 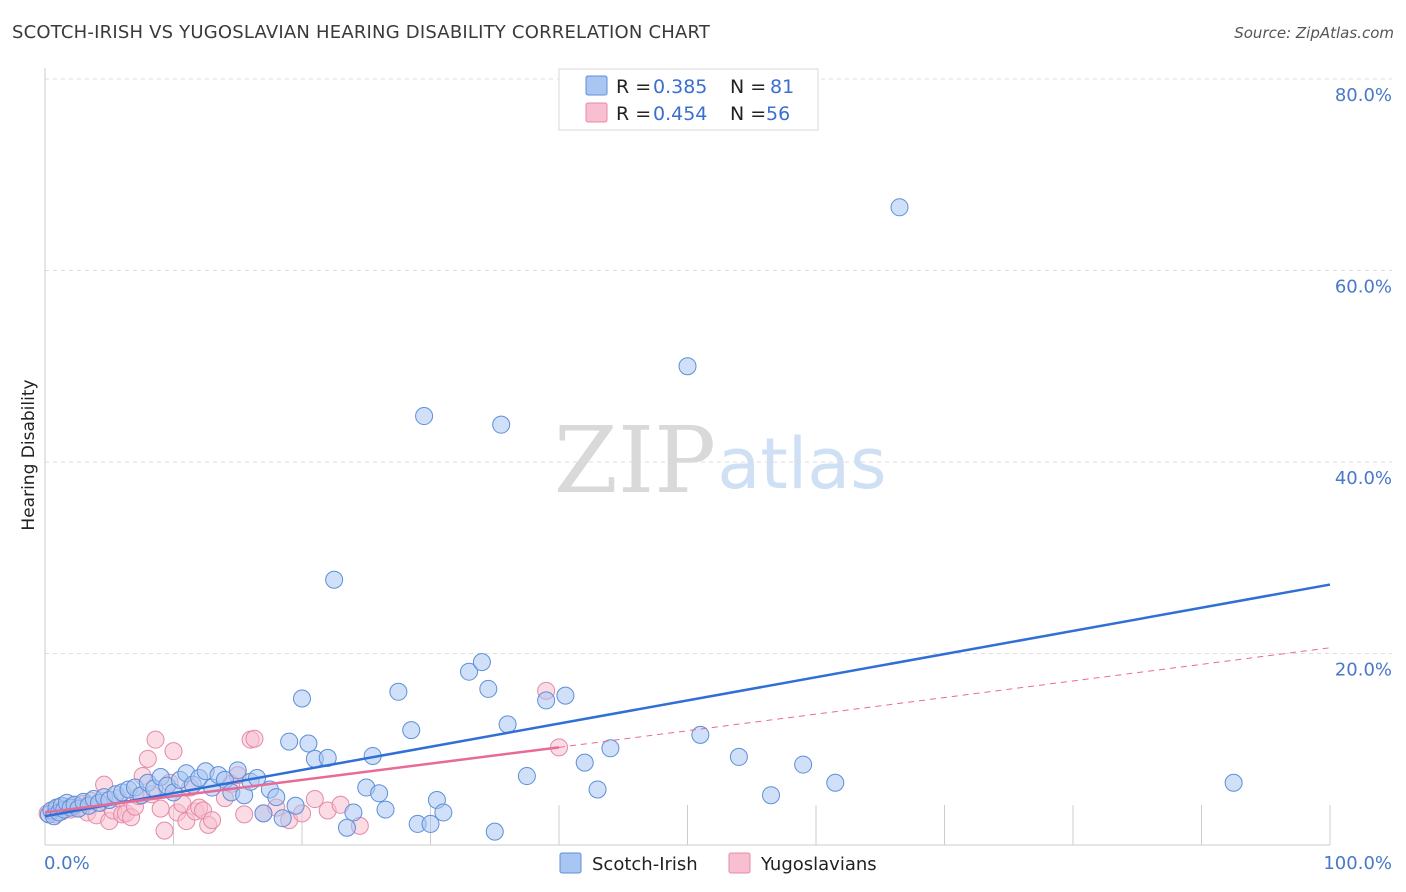 I want to click on legend-r-value-1: 0.385, so click(x=680, y=87).